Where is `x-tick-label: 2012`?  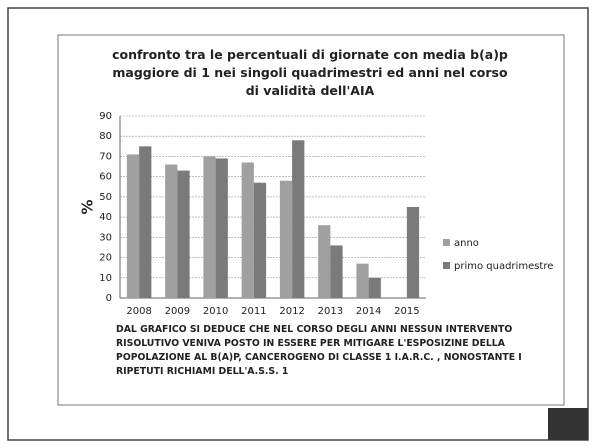
x-tick-label: 2012 is located at coordinates (291, 311).